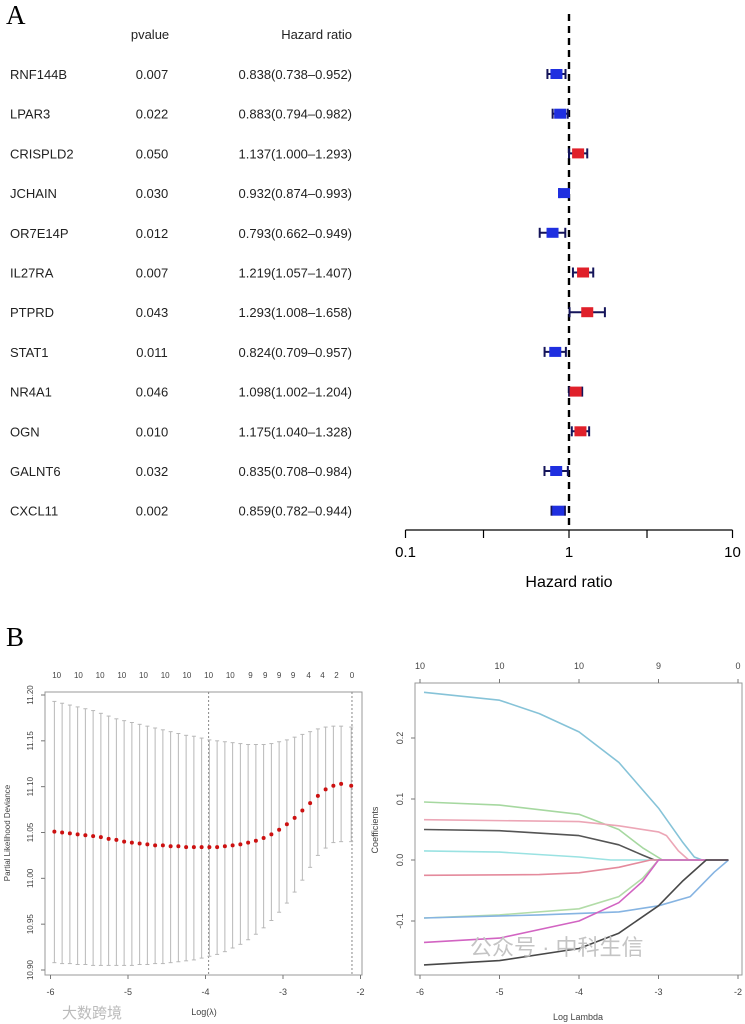 The image size is (745, 1024). What do you see at coordinates (7, 832) in the screenshot?
I see `y-axis-label: Partial Likelihood Deviance` at bounding box center [7, 832].